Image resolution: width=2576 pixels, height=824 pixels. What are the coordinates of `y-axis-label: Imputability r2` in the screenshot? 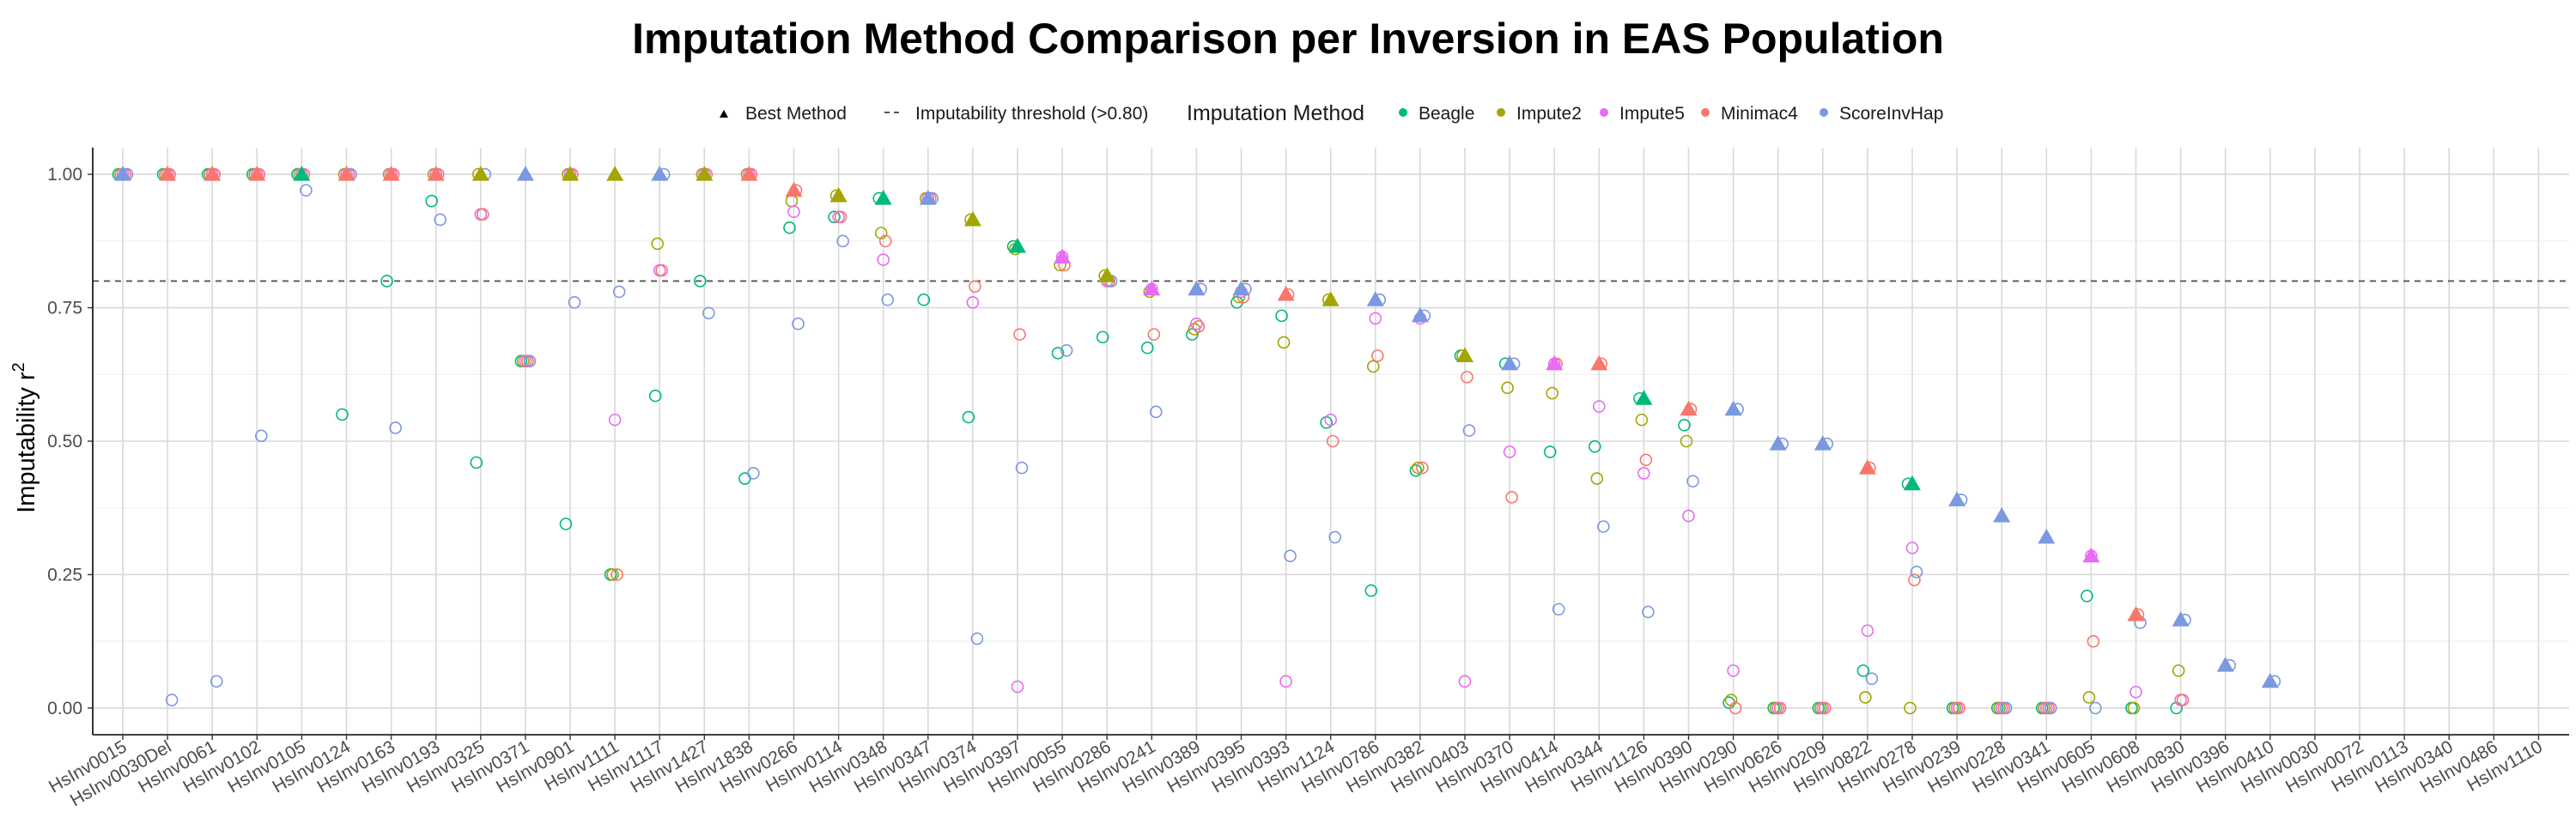 It's located at (25, 437).